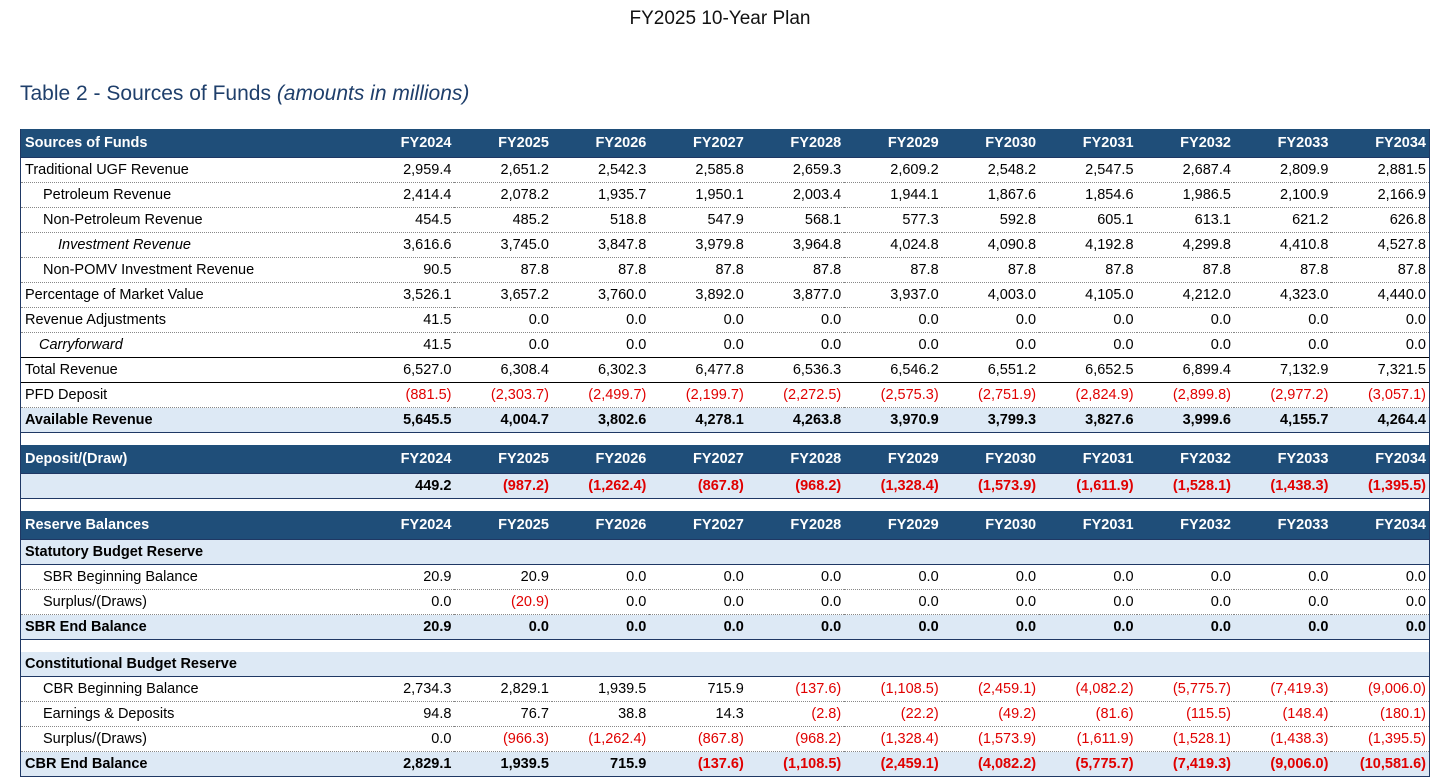 The height and width of the screenshot is (777, 1456). What do you see at coordinates (189, 170) in the screenshot?
I see `row-label: Traditional UGF Revenue` at bounding box center [189, 170].